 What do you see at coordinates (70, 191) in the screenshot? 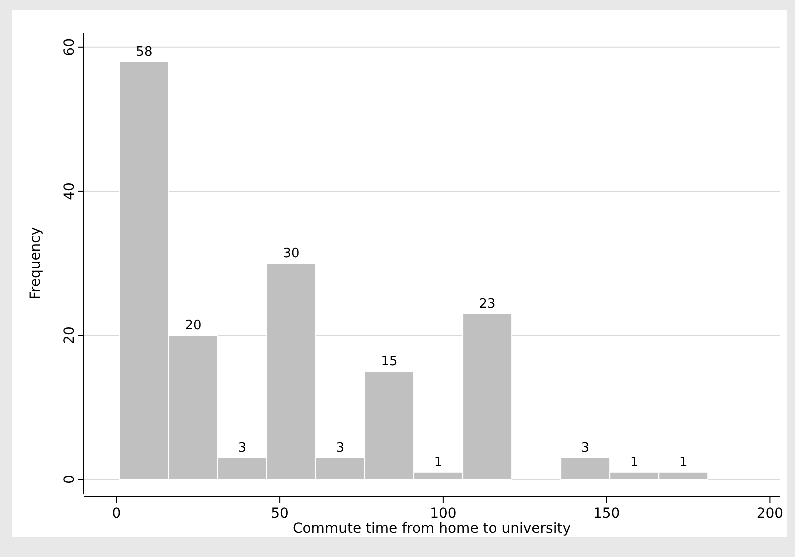
I see `y-tick-label: 40` at bounding box center [70, 191].